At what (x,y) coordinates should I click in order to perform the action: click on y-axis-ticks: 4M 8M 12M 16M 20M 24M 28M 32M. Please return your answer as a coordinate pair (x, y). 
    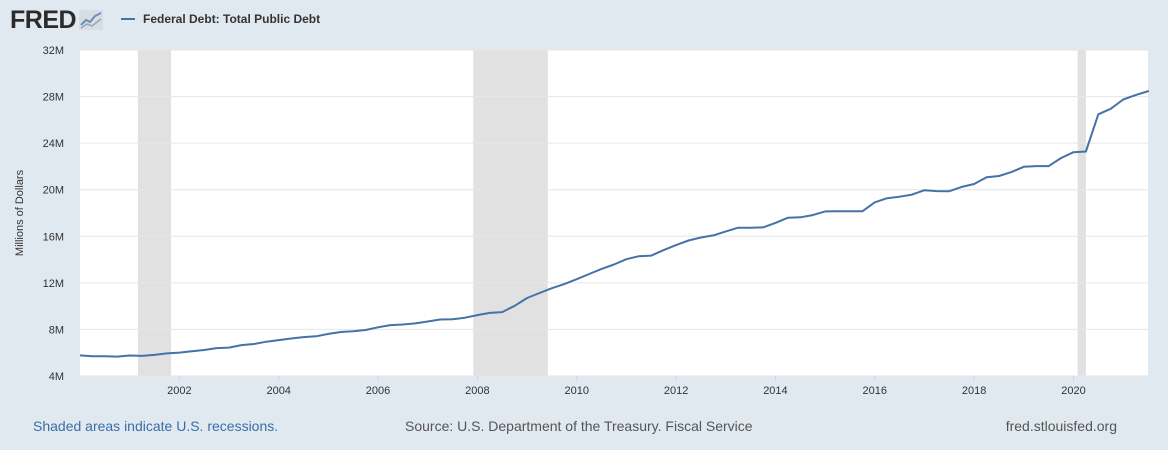
    Looking at the image, I should click on (53, 214).